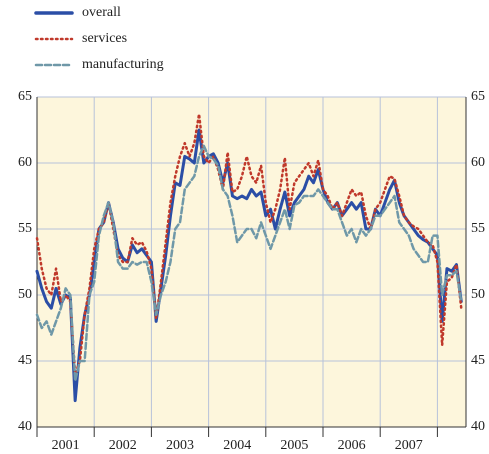  What do you see at coordinates (25, 162) in the screenshot?
I see `y-tick-label: 60` at bounding box center [25, 162].